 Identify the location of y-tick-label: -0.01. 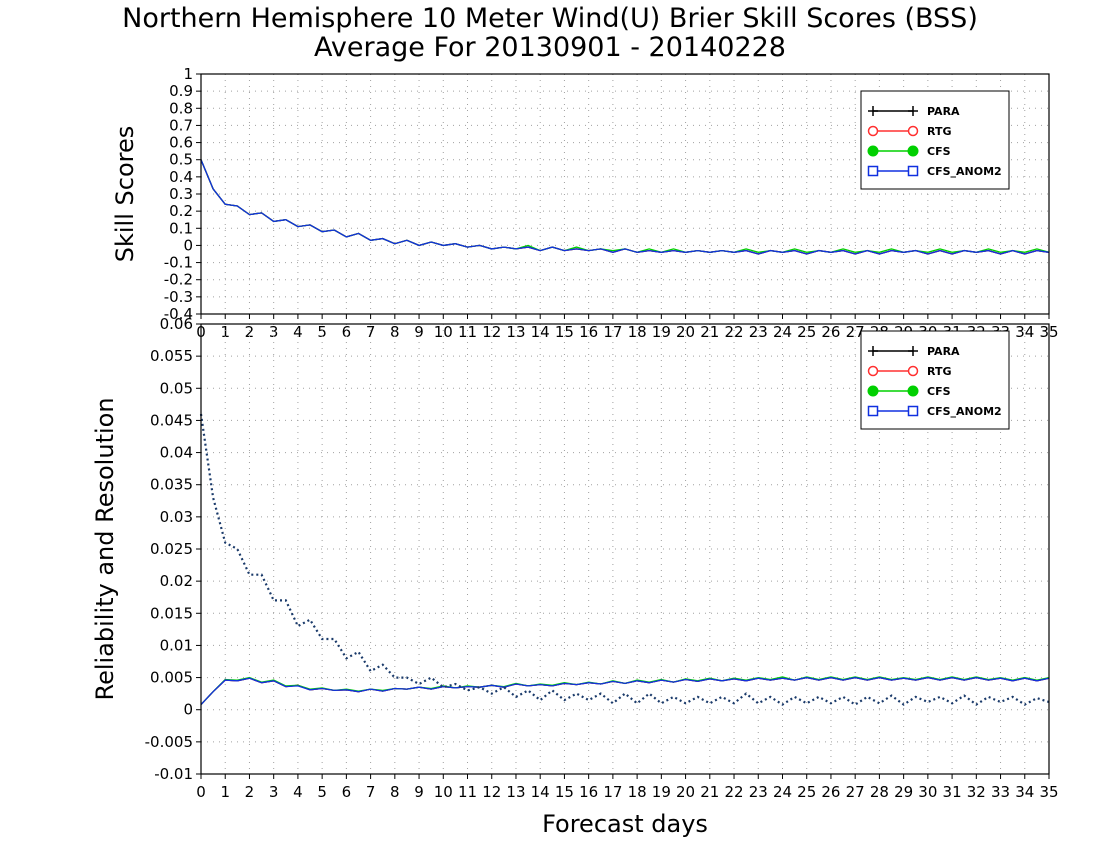
(173, 774).